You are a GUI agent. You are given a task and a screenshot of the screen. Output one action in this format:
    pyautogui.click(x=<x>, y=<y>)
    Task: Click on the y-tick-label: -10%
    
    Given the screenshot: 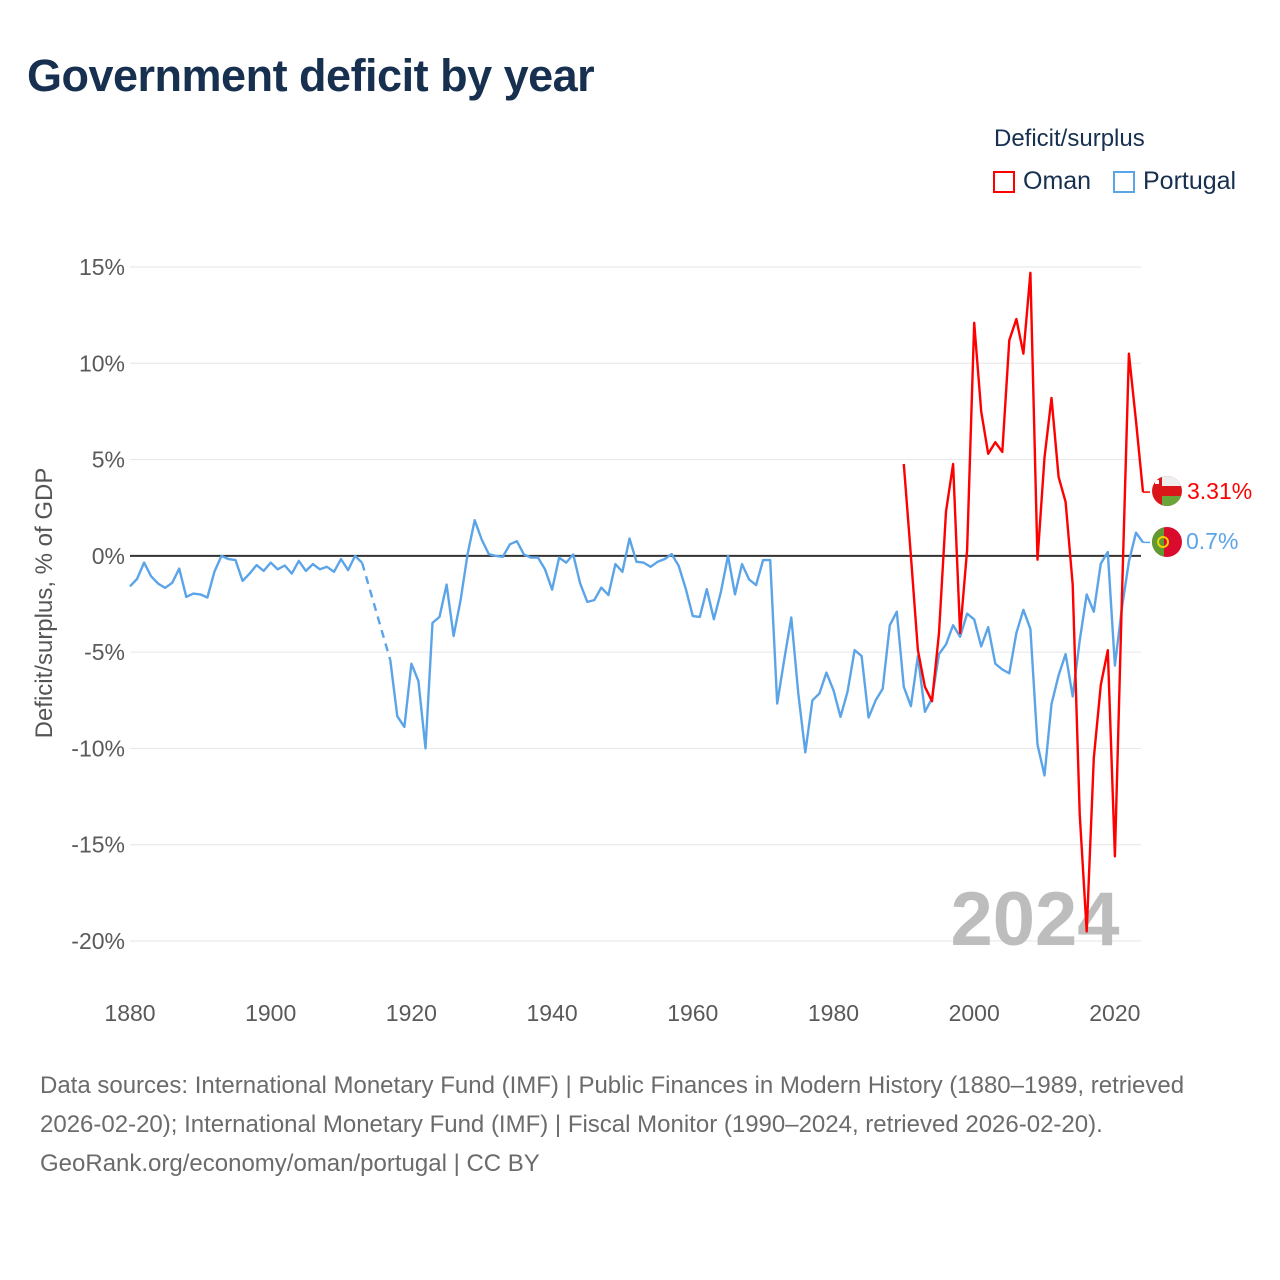 What is the action you would take?
    pyautogui.click(x=98, y=748)
    